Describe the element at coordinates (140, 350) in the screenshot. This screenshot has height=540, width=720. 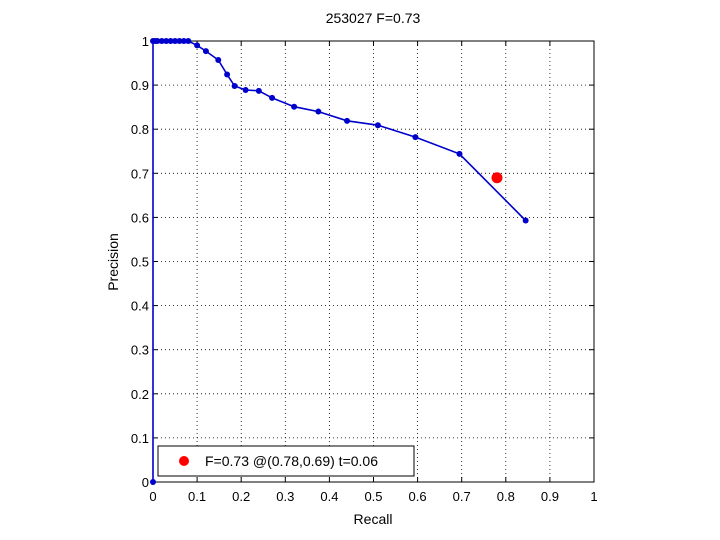
I see `y-tick-label: 0.3` at that location.